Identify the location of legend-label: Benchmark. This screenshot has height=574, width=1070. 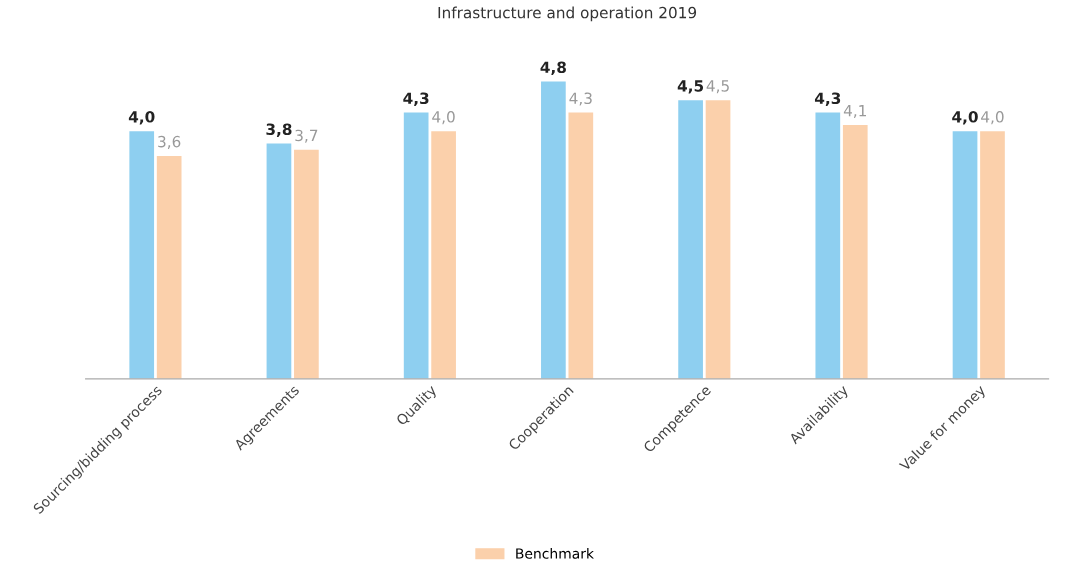
(555, 553).